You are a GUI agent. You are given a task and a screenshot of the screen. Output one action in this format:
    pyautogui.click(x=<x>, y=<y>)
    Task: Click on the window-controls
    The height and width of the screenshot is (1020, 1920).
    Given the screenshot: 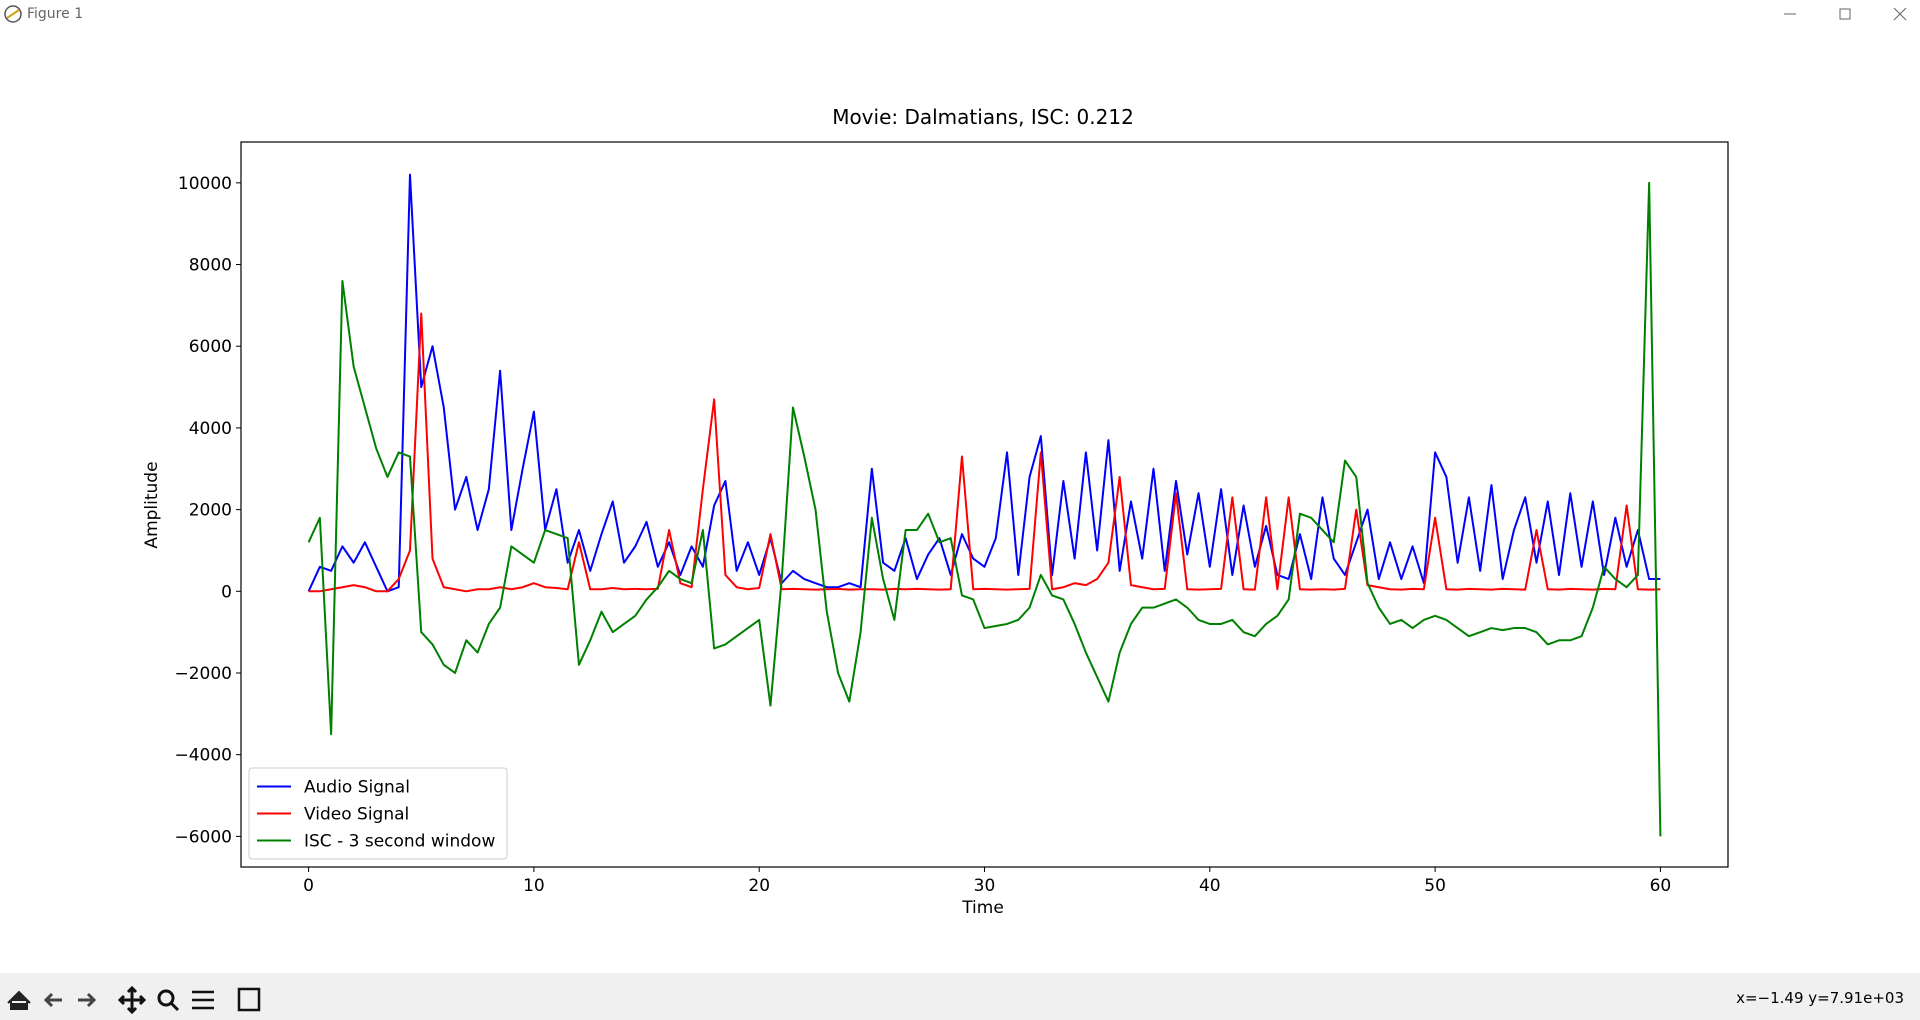 What is the action you would take?
    pyautogui.click(x=1845, y=14)
    